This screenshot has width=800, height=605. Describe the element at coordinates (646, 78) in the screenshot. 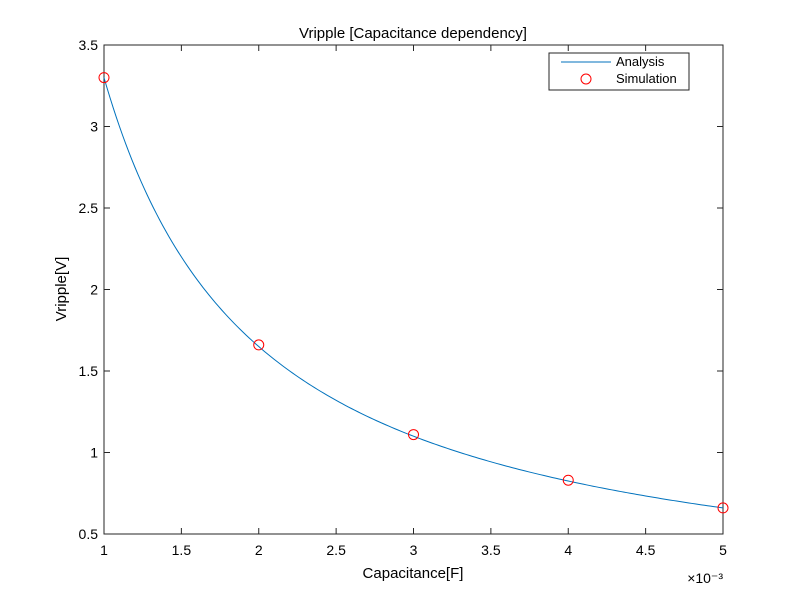

I see `legend-simulation-label: Simulation` at that location.